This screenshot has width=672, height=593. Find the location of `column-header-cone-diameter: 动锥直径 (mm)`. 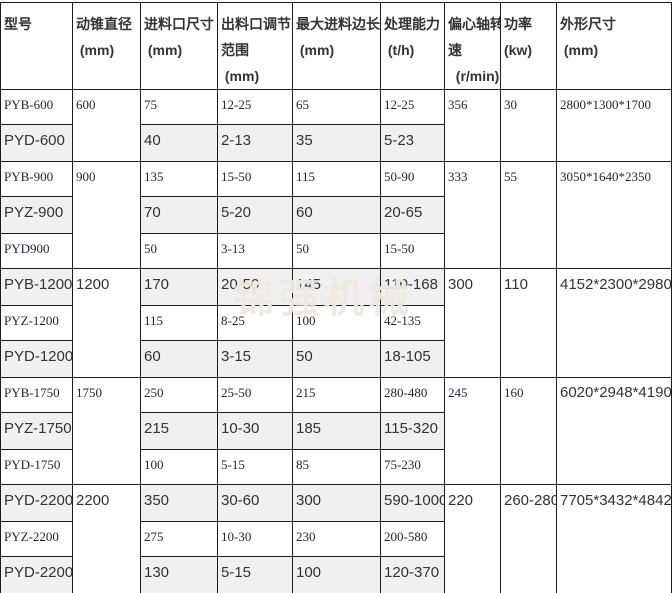

column-header-cone-diameter: 动锥直径 (mm) is located at coordinates (106, 46).